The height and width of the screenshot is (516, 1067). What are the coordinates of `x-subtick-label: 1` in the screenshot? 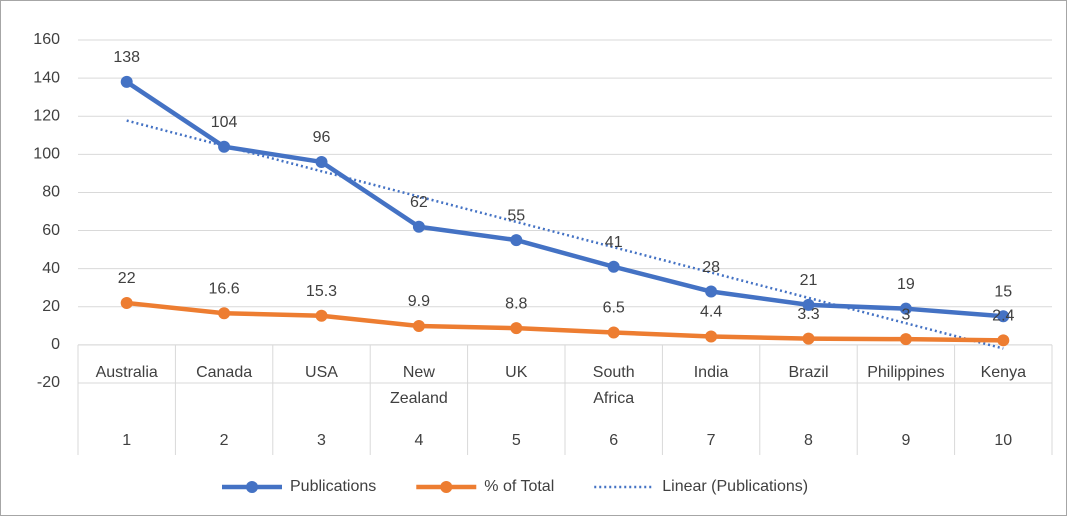 It's located at (126, 440).